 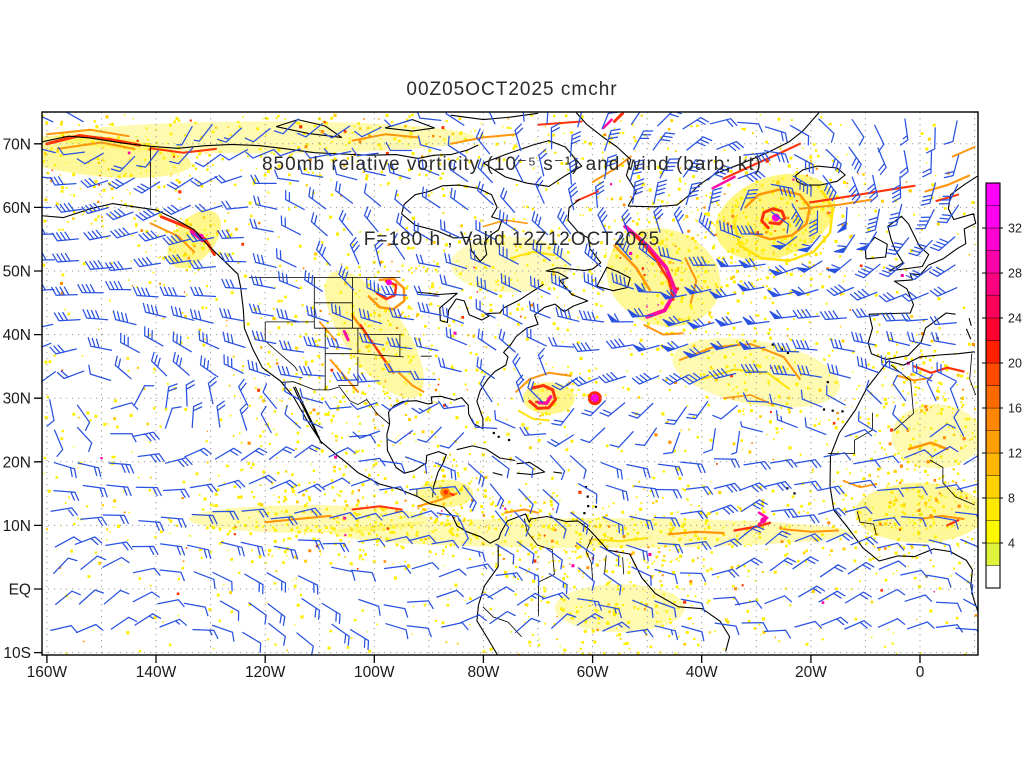 I want to click on lat-tick-label: 70N, so click(x=17, y=144).